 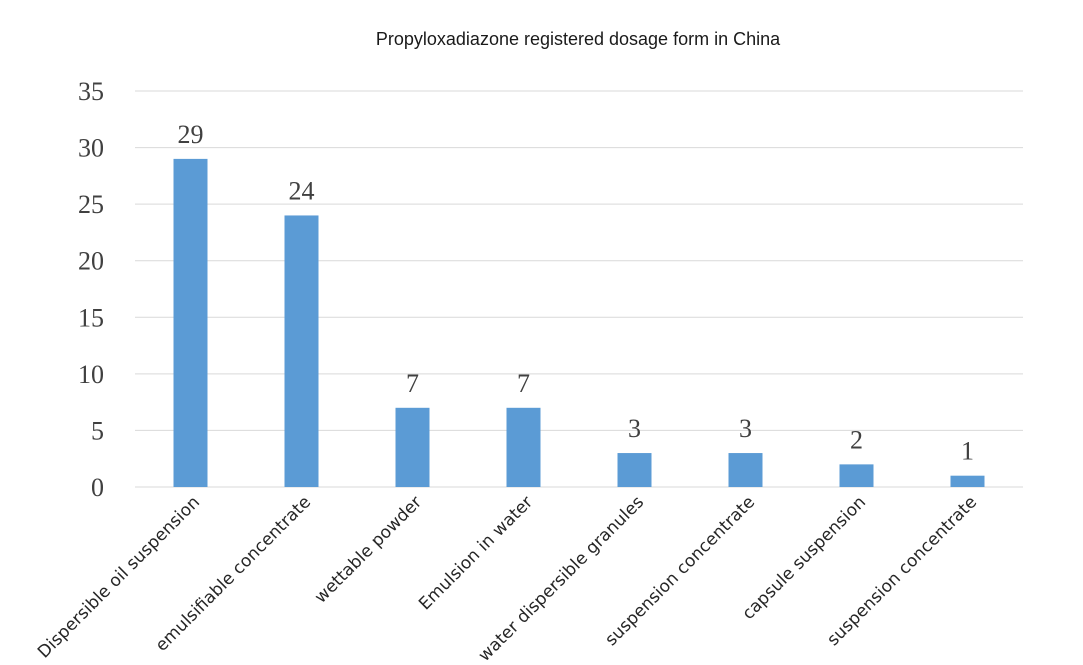 What do you see at coordinates (368, 549) in the screenshot?
I see `x-tick-label: wettable powder` at bounding box center [368, 549].